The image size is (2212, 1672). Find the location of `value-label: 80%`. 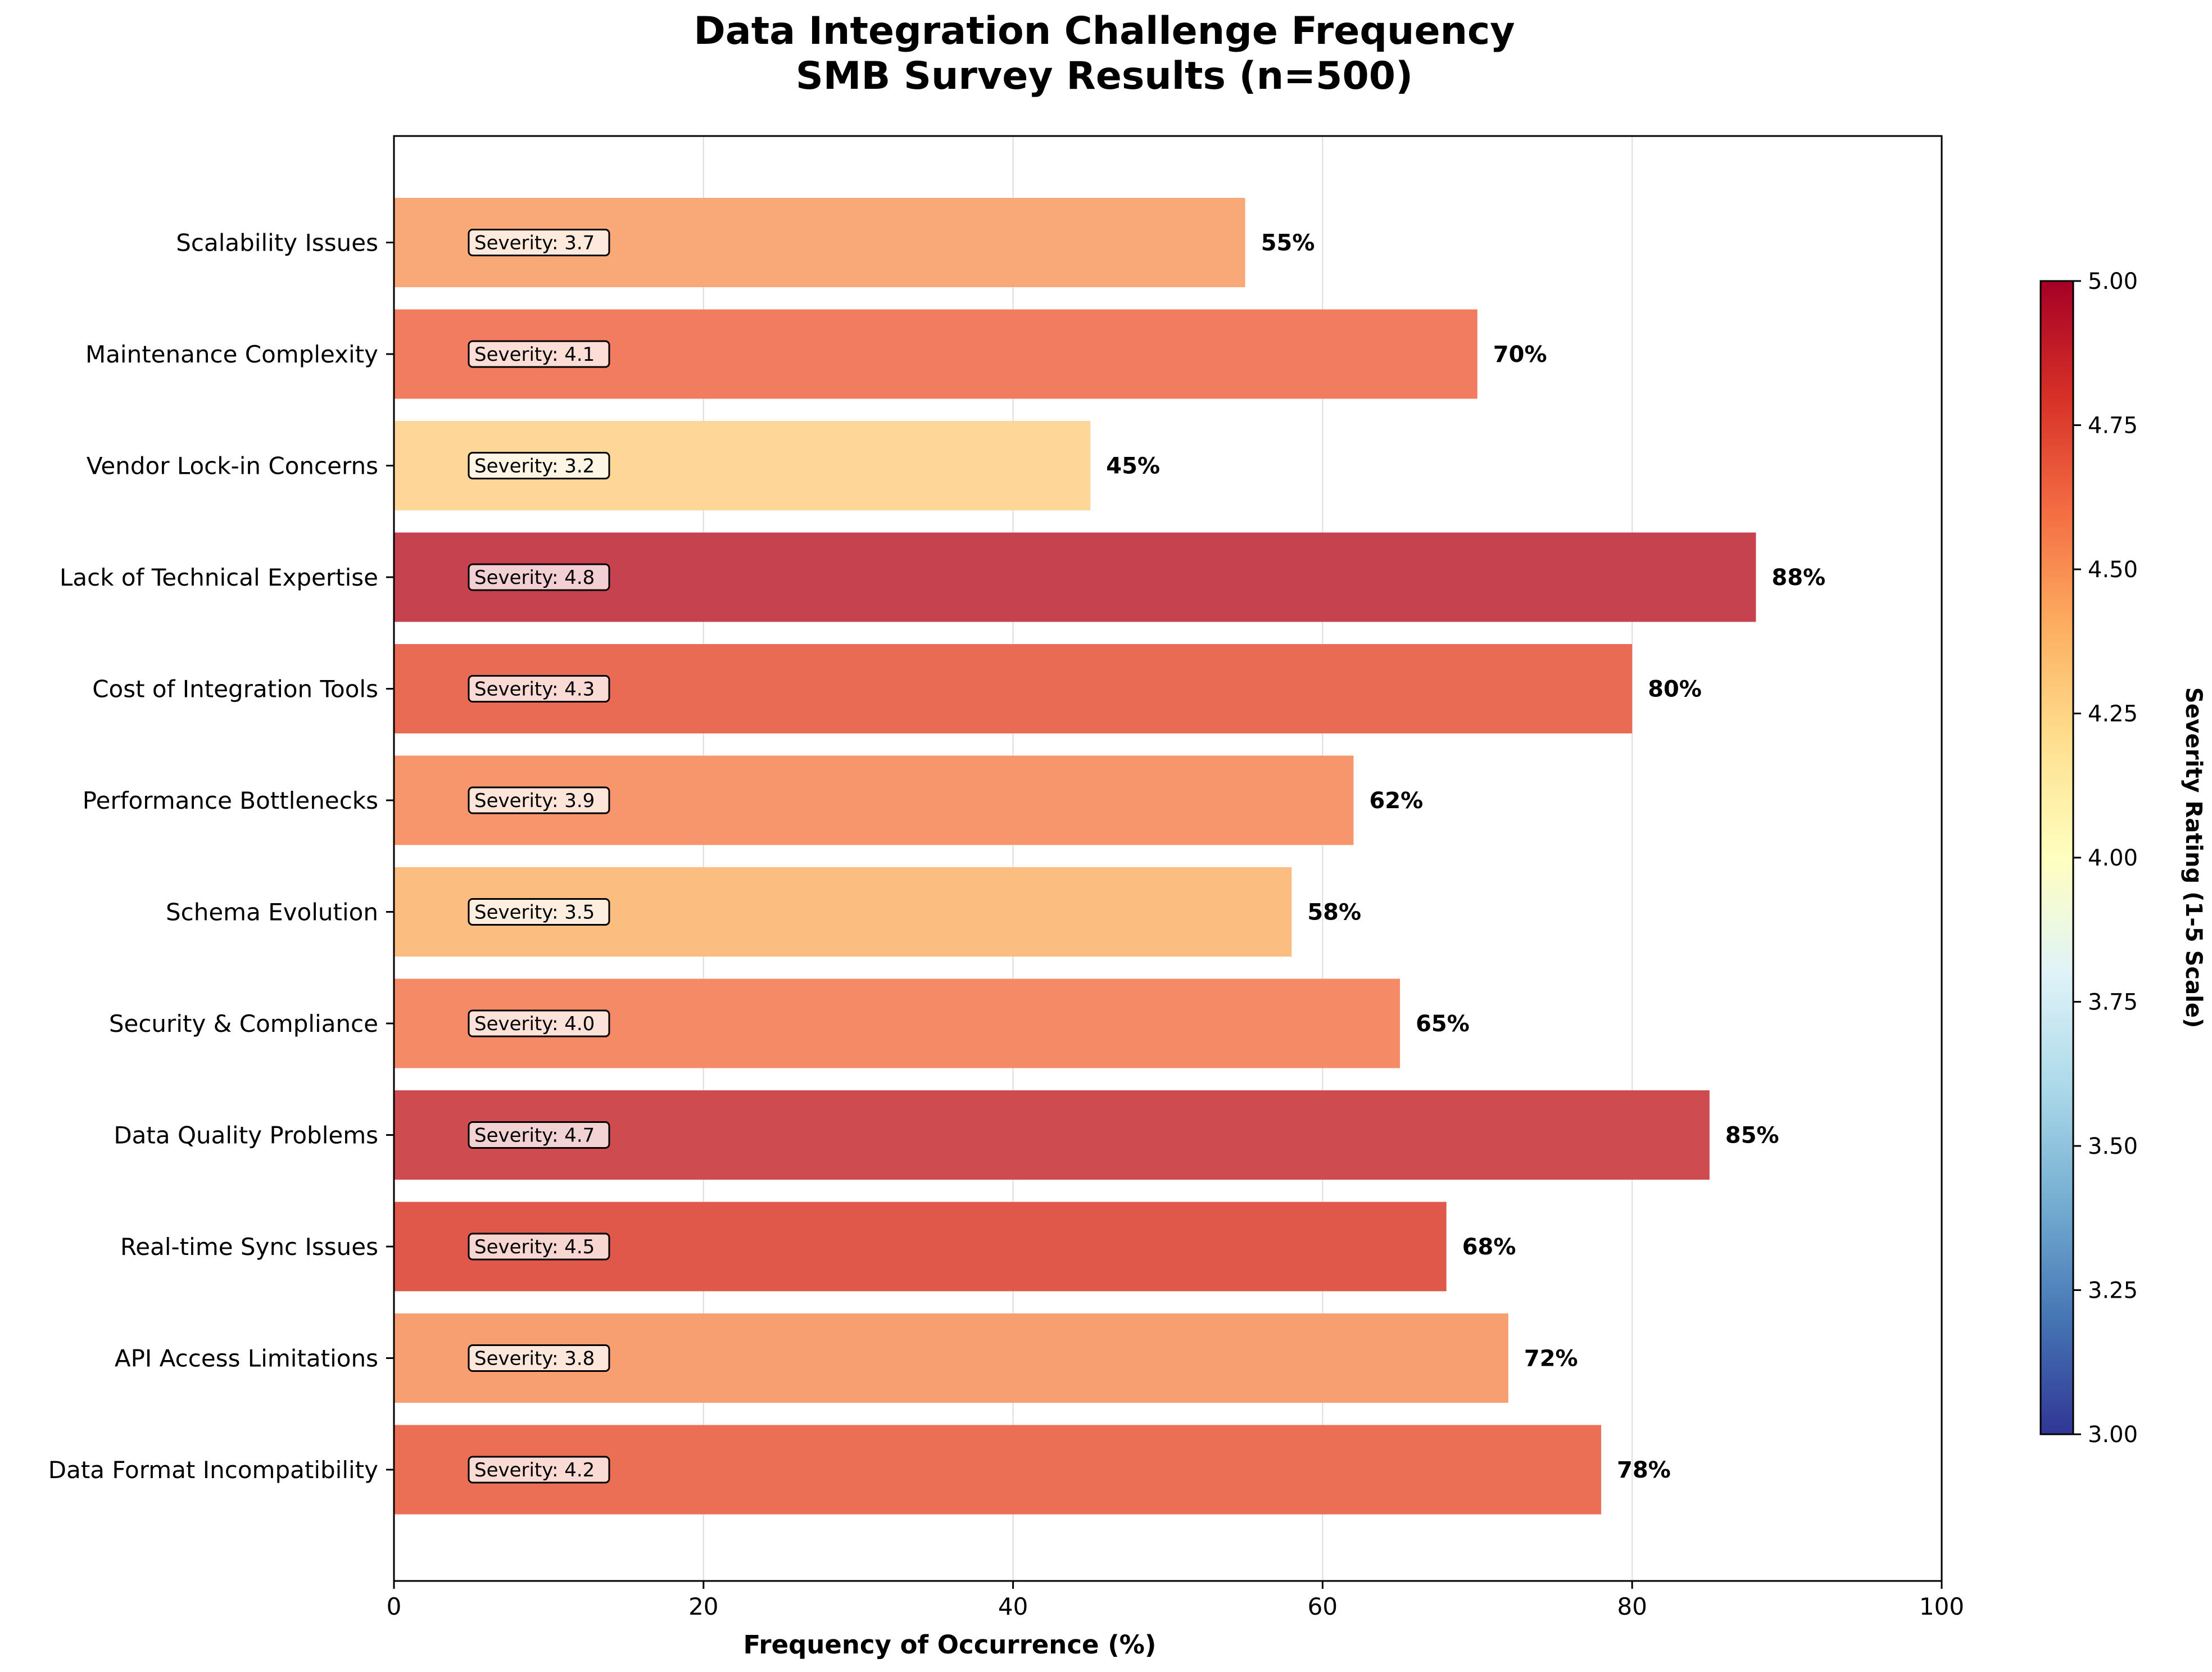

value-label: 80% is located at coordinates (1675, 690).